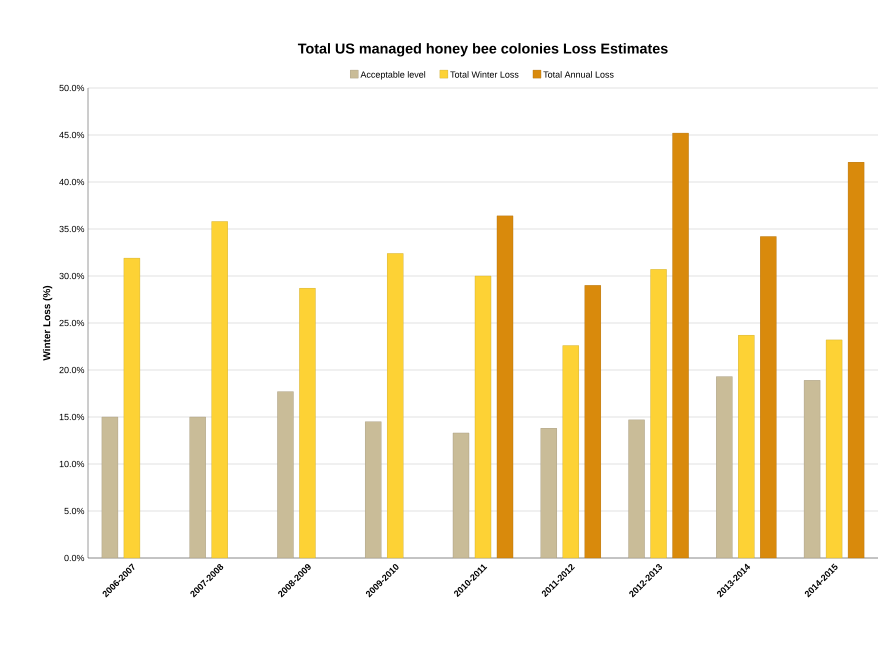 The image size is (888, 656). What do you see at coordinates (483, 50) in the screenshot?
I see `chart-title: Total US managed honey bee colonies Loss Estimates` at bounding box center [483, 50].